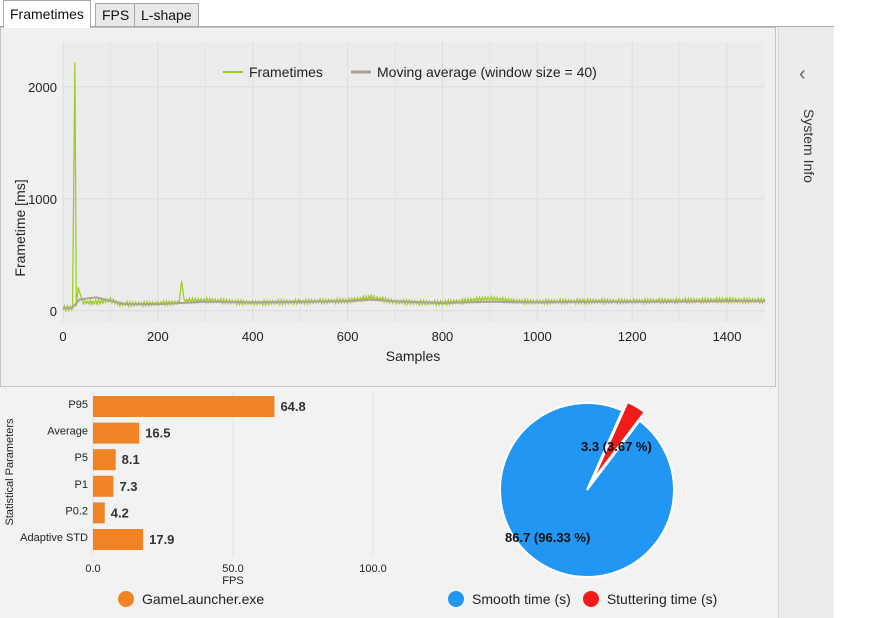 The image size is (894, 618). Describe the element at coordinates (413, 303) in the screenshot. I see `moving-average-series-line` at that location.